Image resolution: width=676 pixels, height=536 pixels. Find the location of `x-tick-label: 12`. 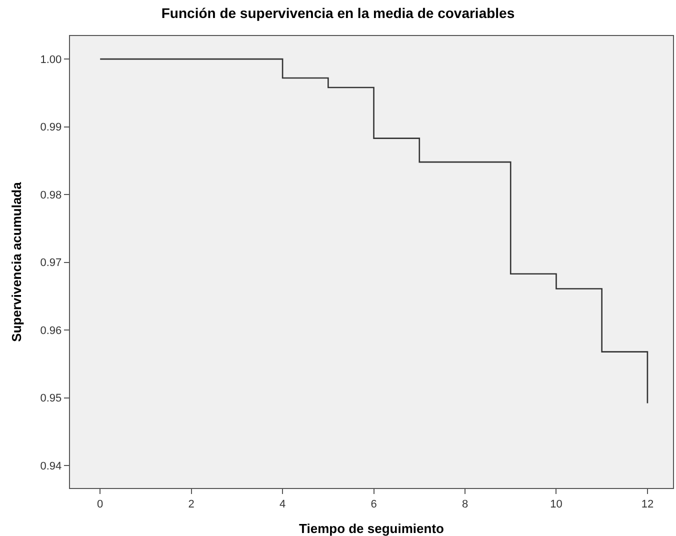

x-tick-label: 12 is located at coordinates (647, 504).